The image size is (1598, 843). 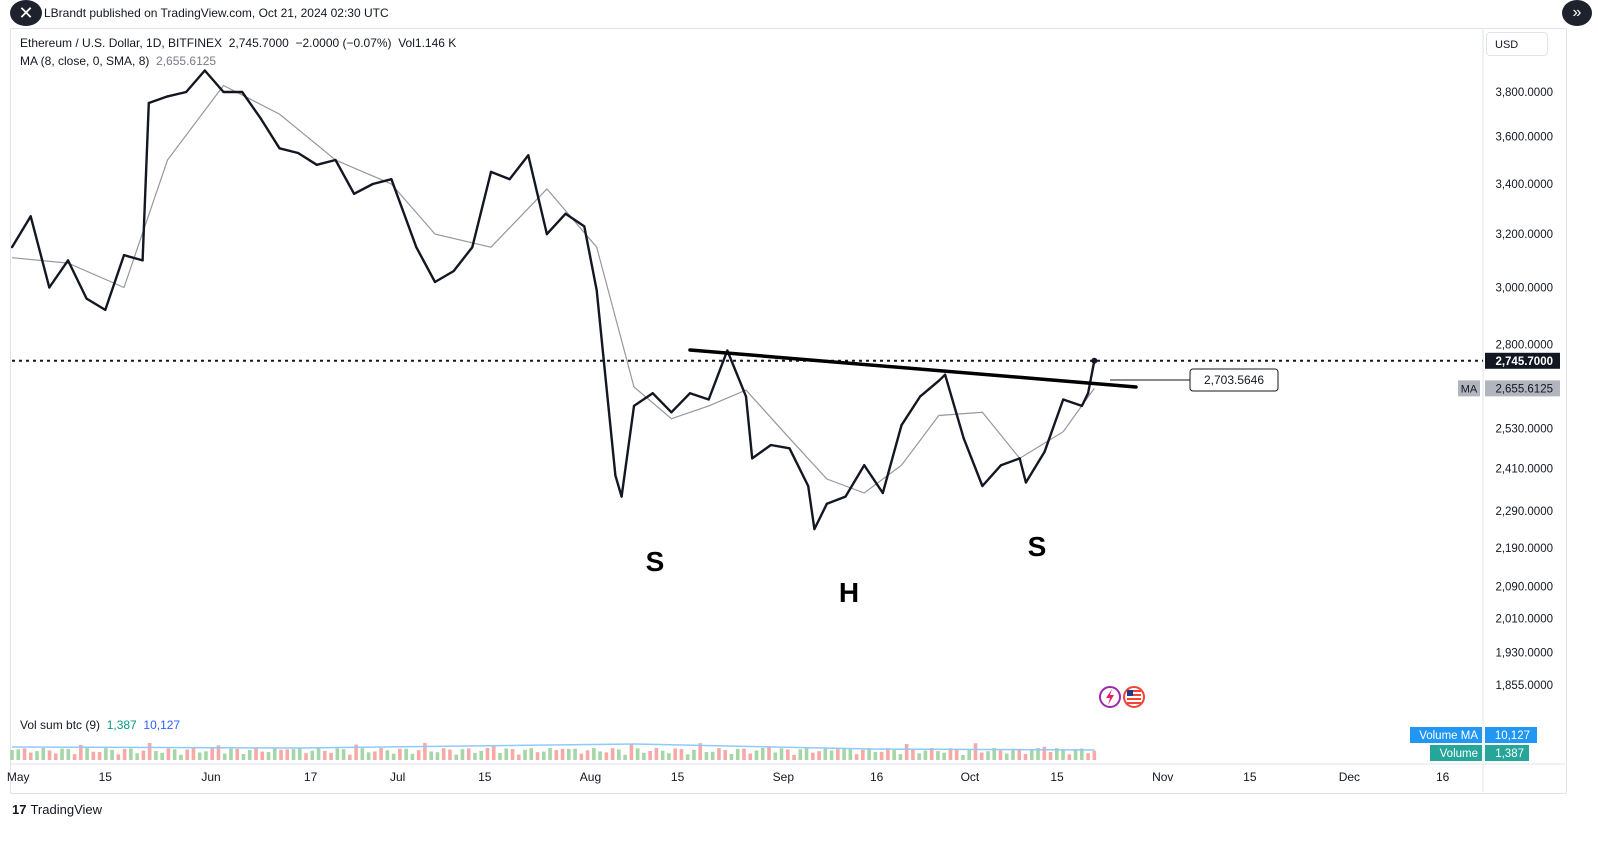 What do you see at coordinates (26, 13) in the screenshot?
I see `close-icon: ✕` at bounding box center [26, 13].